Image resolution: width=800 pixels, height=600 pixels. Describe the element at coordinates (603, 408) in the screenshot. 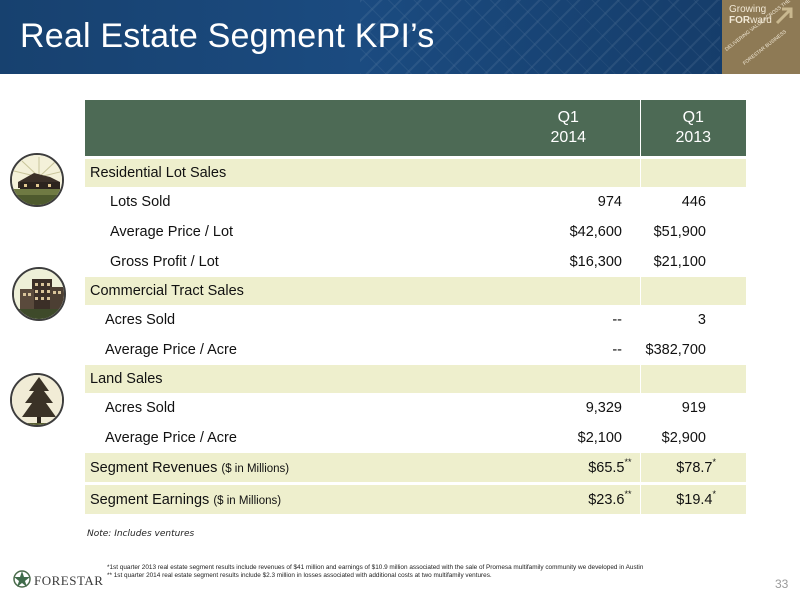

I see `cell-q1-2014: 9,329` at that location.